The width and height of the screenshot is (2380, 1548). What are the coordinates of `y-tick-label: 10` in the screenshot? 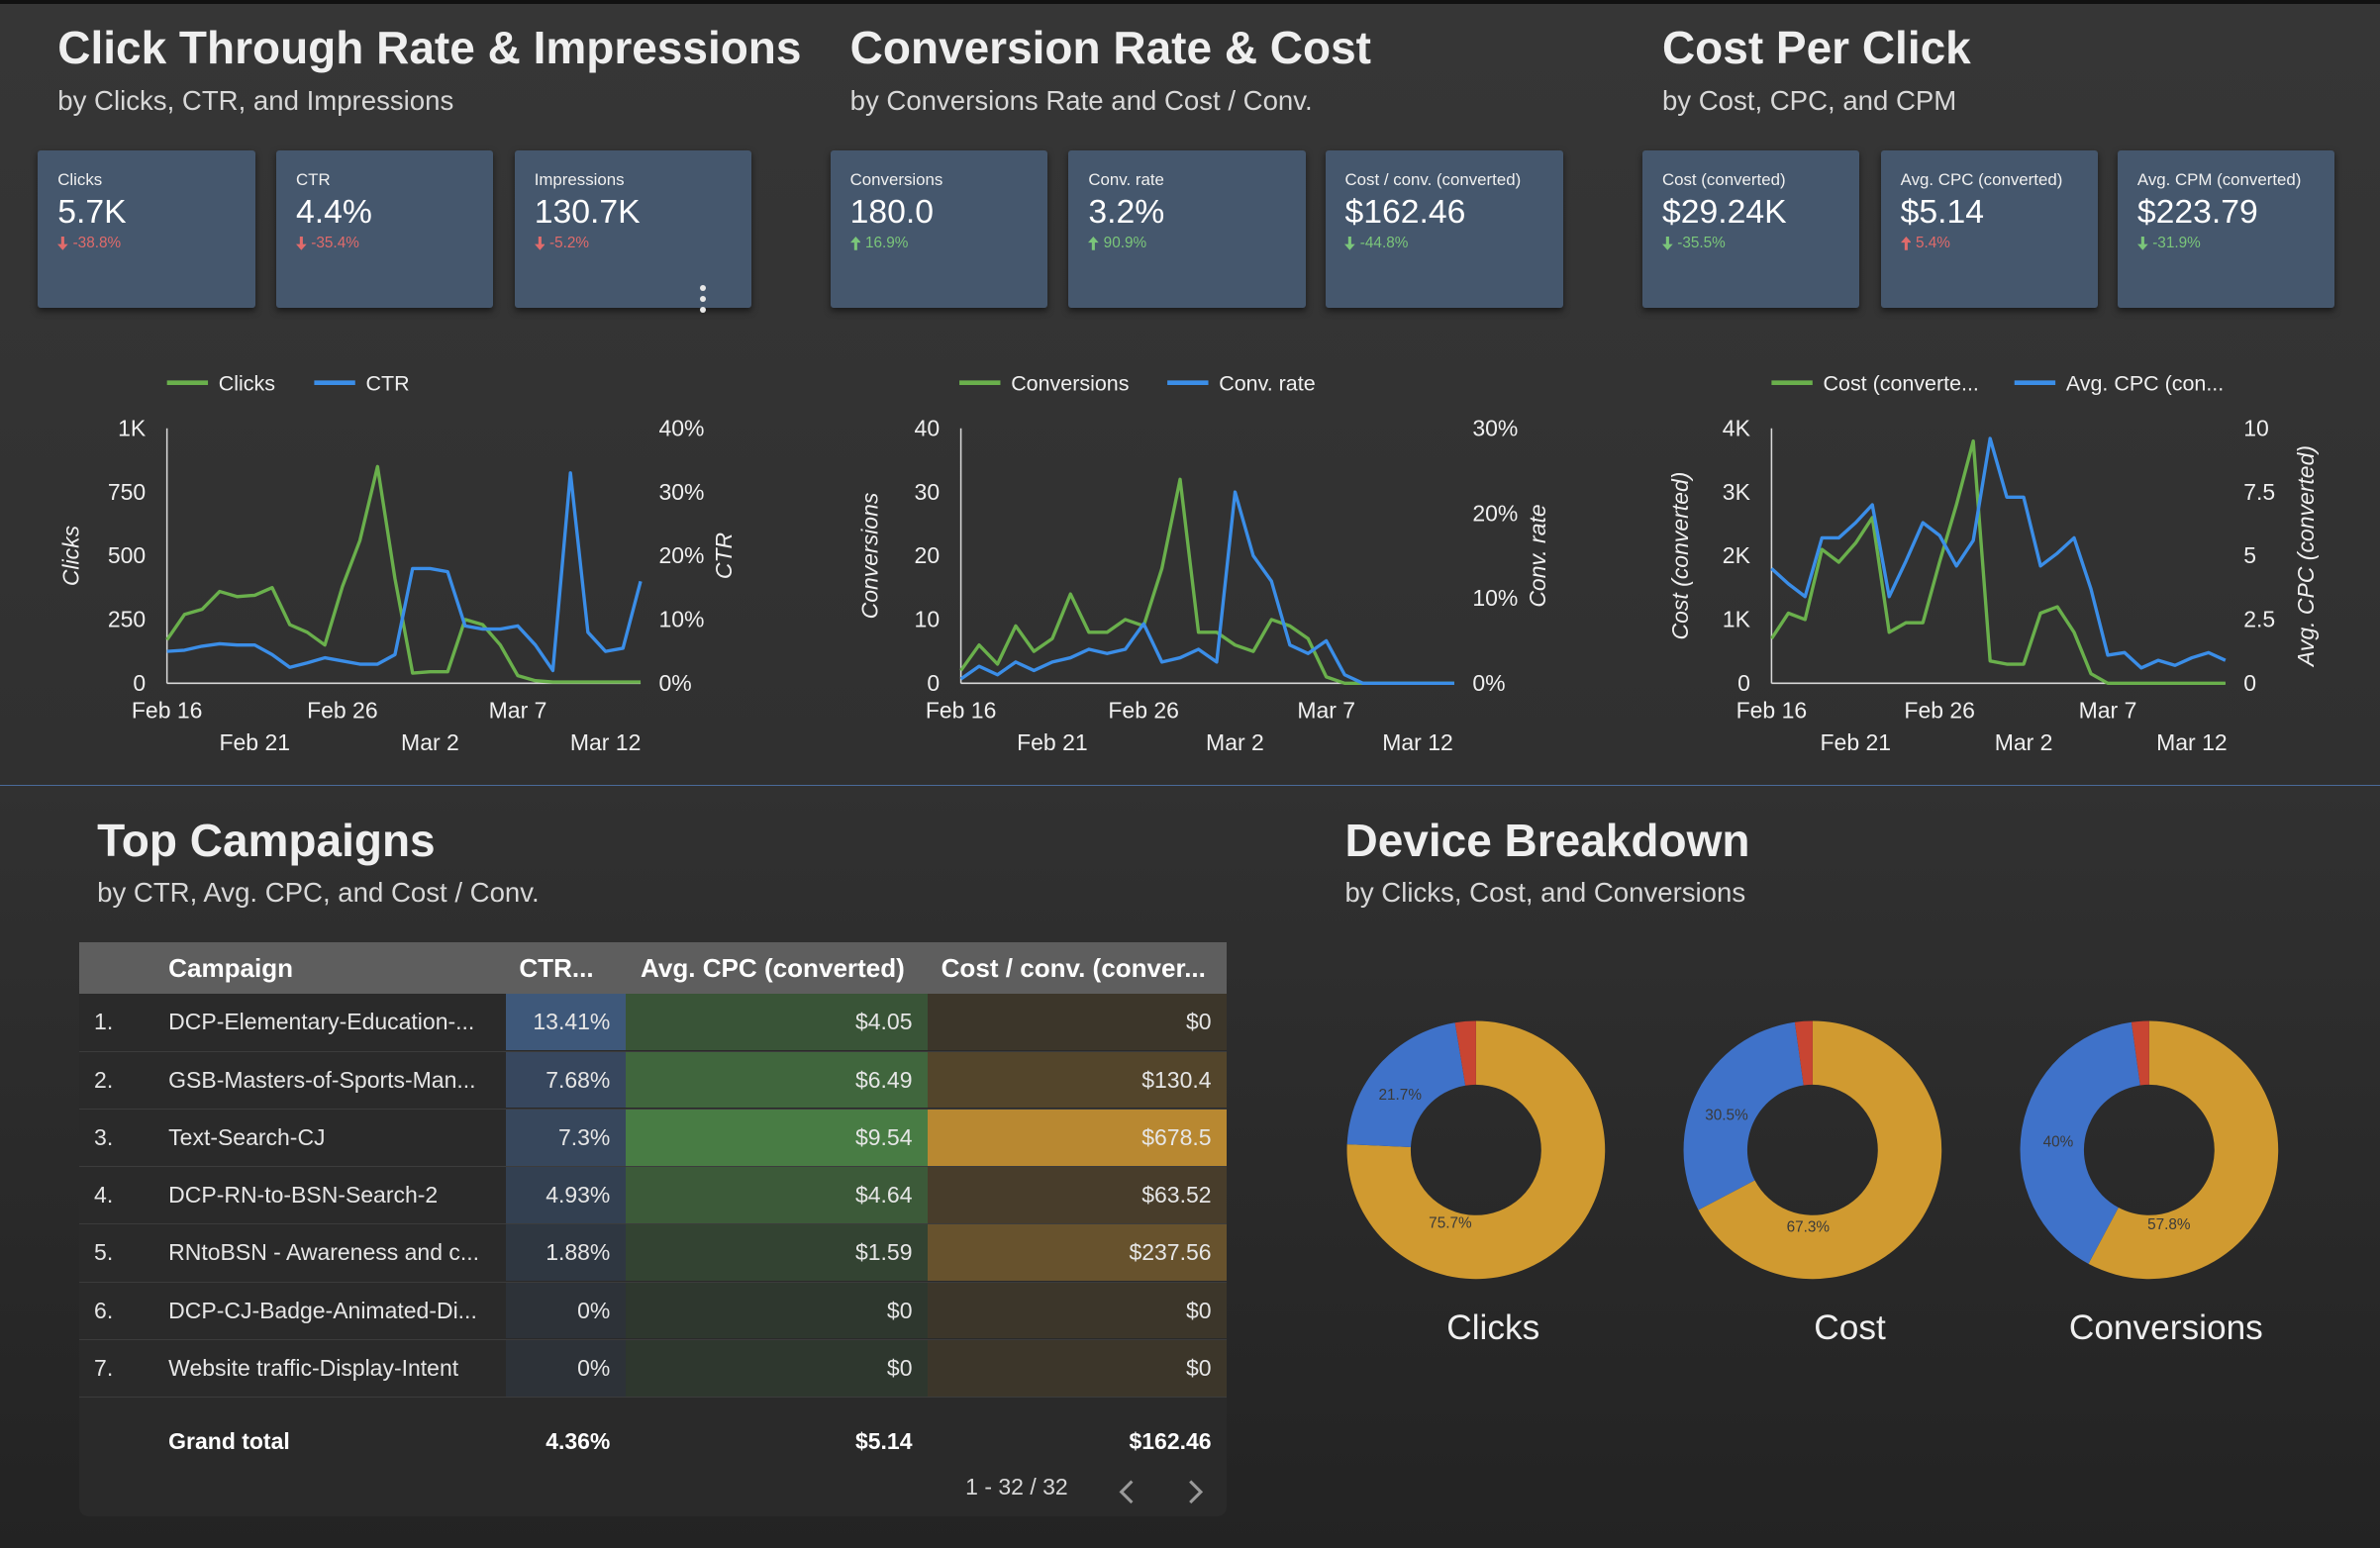 It's located at (928, 618).